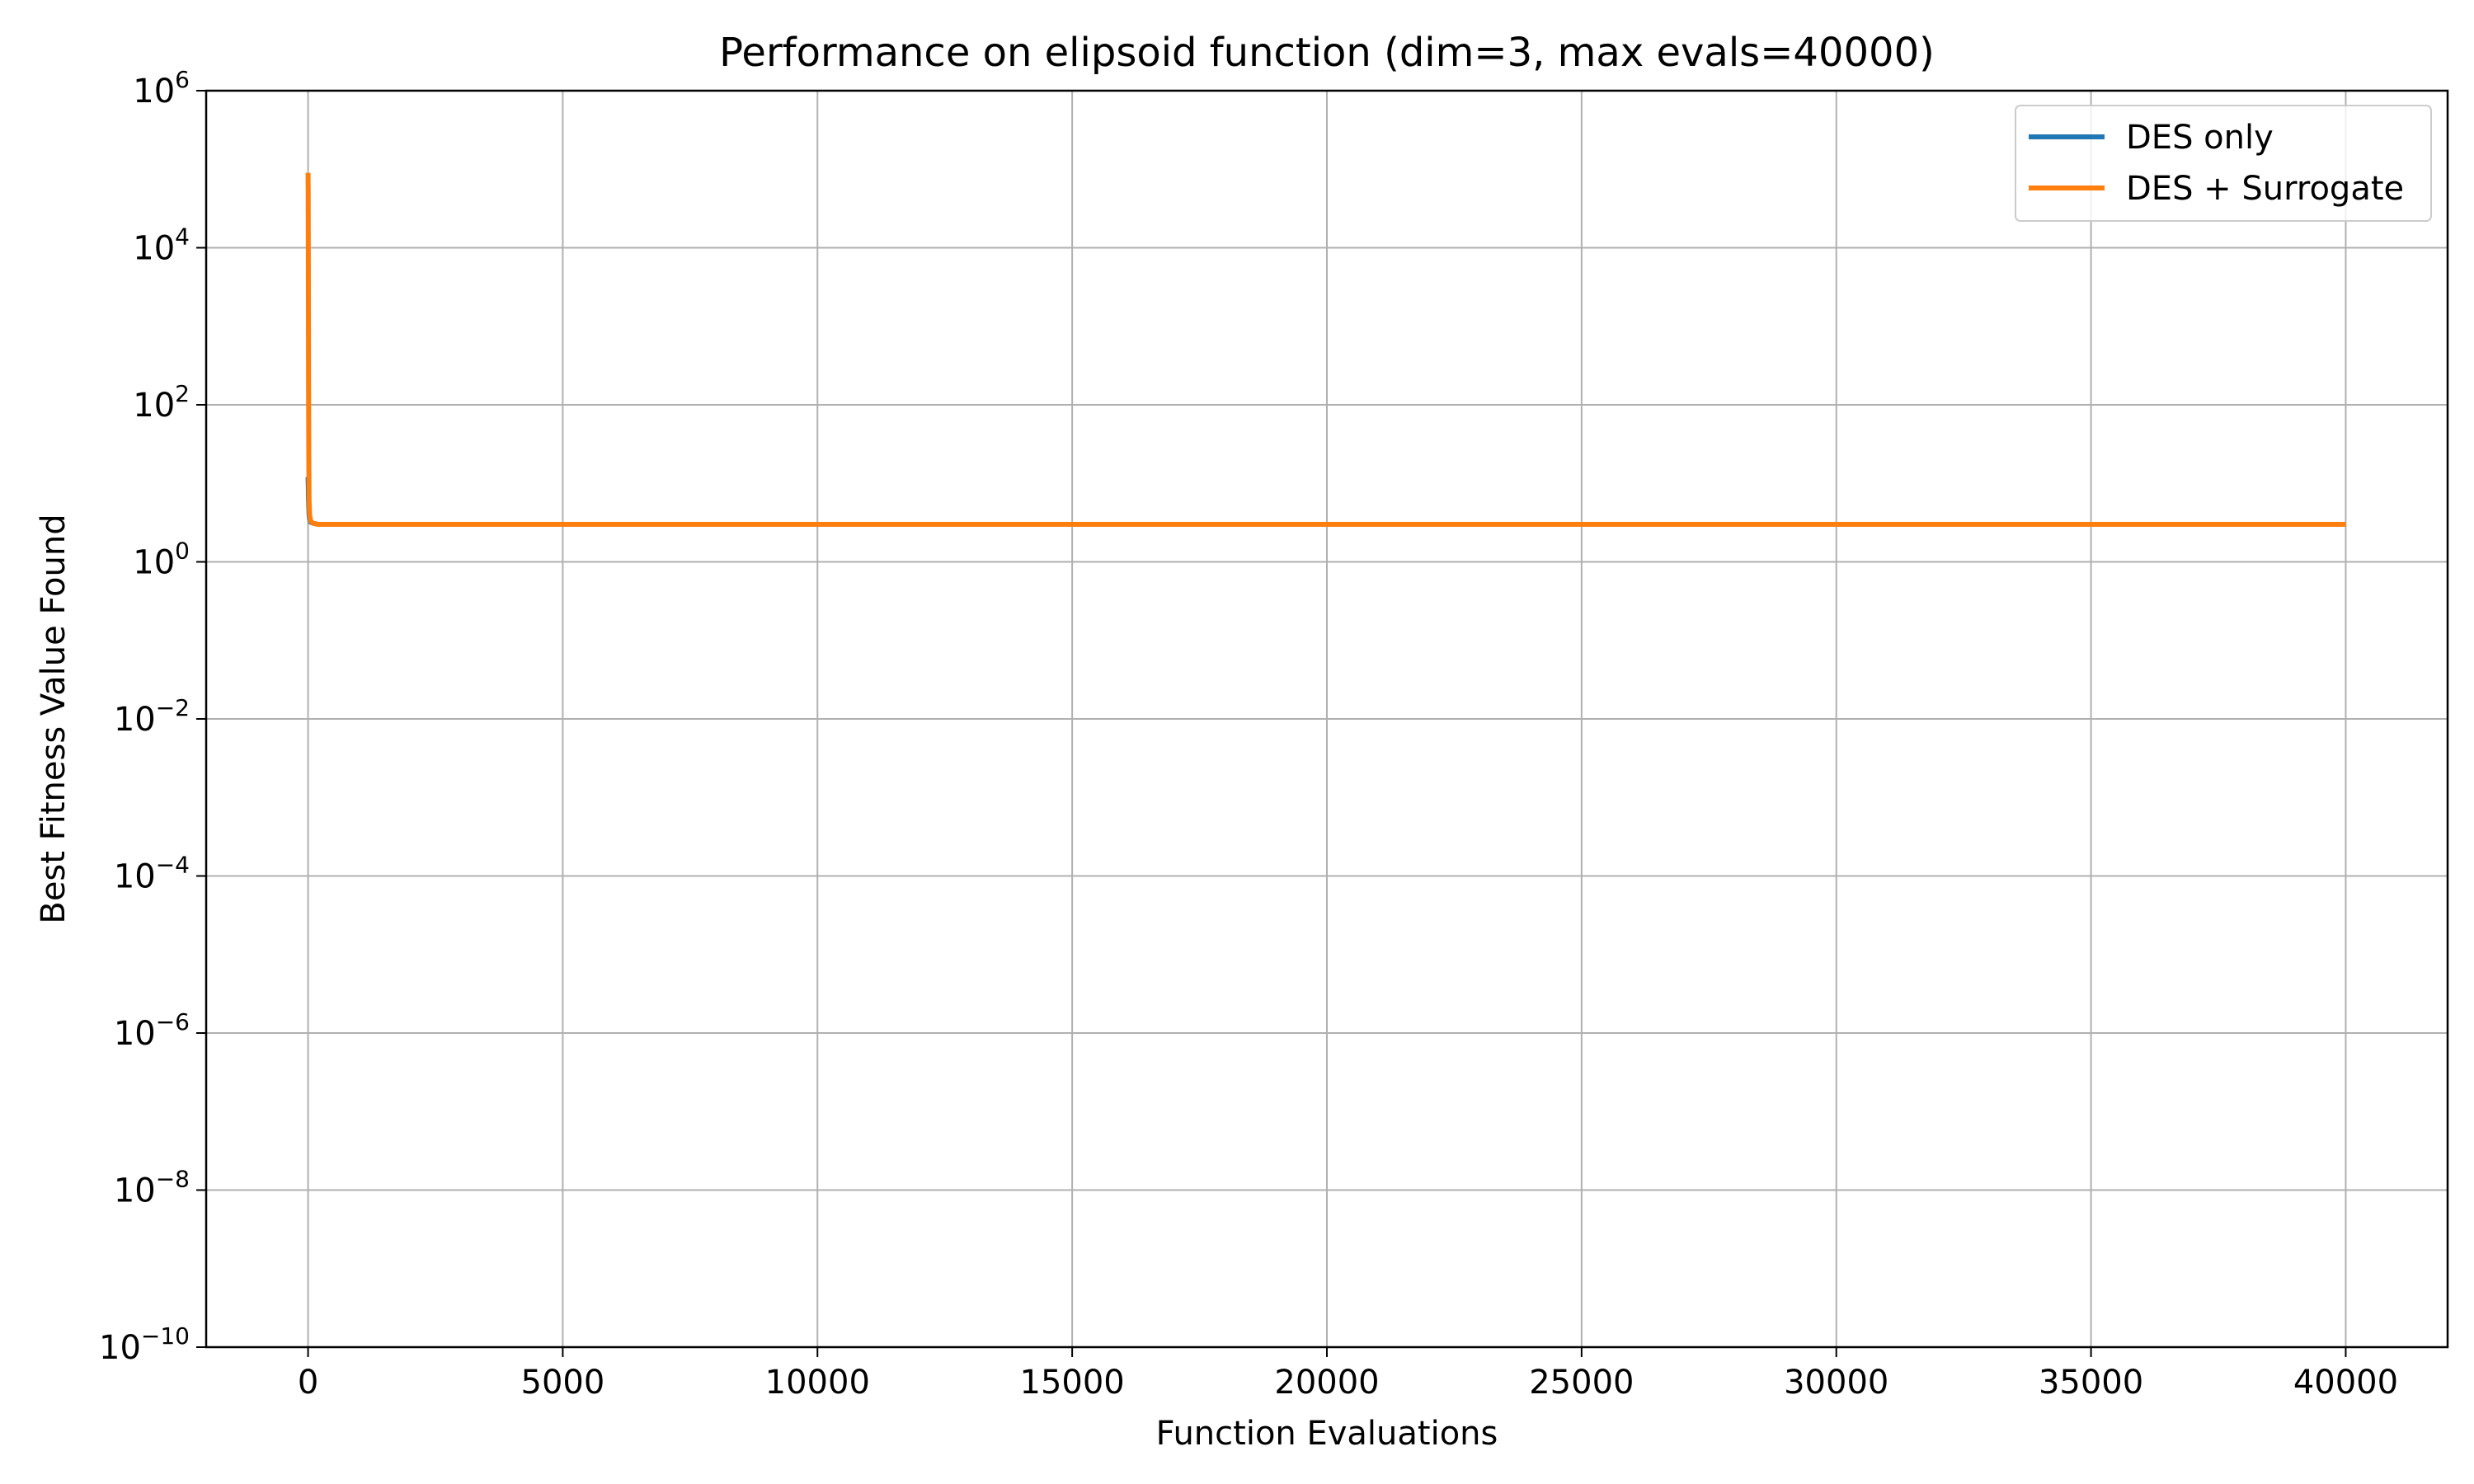 The height and width of the screenshot is (1484, 2474). I want to click on legend-box, so click(2223, 163).